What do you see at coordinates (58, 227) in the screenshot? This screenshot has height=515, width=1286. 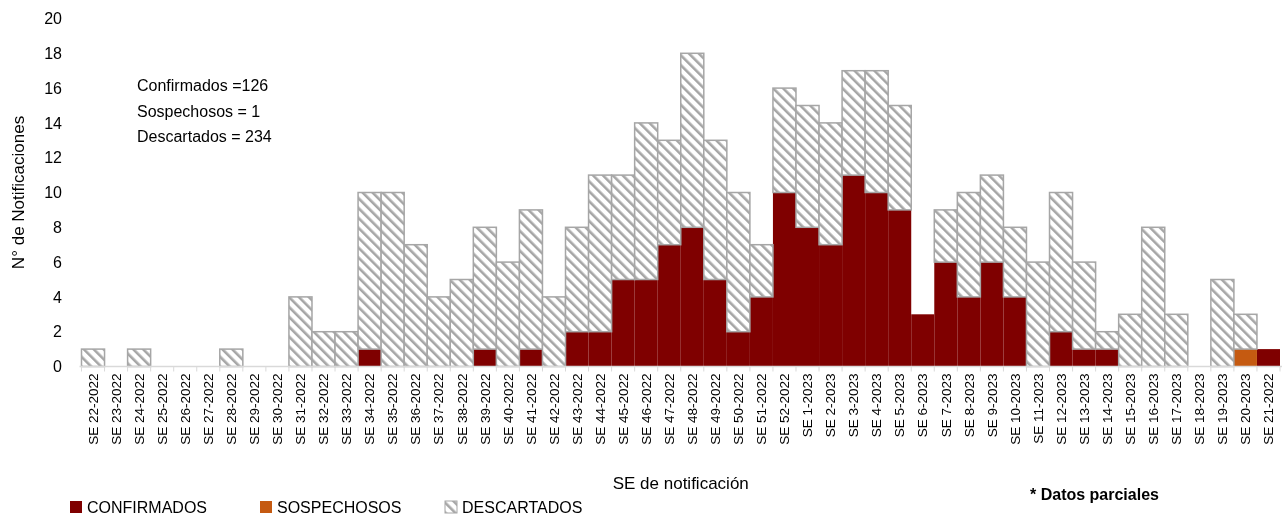 I see `y-tick-label: 8` at bounding box center [58, 227].